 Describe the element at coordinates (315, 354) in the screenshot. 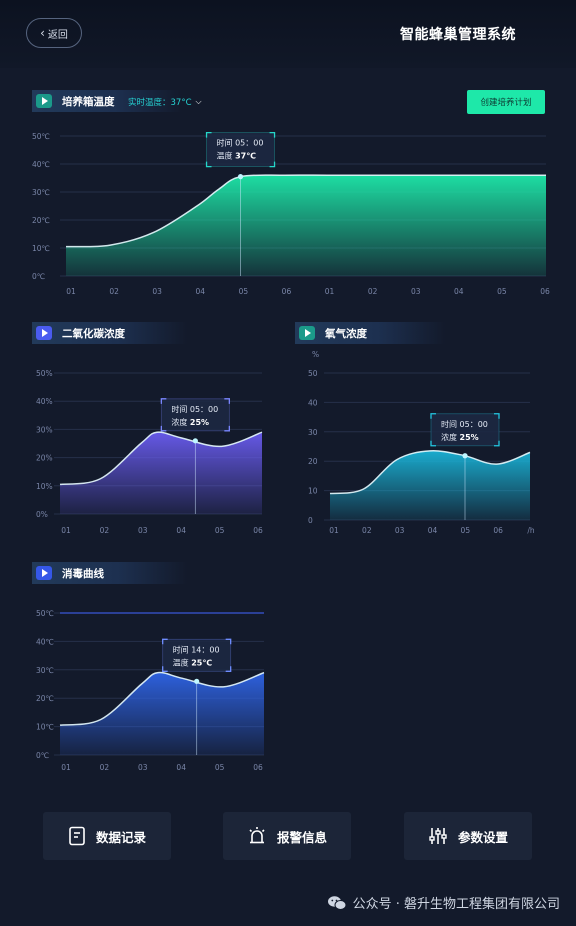

I see `y-unit-label: %` at that location.